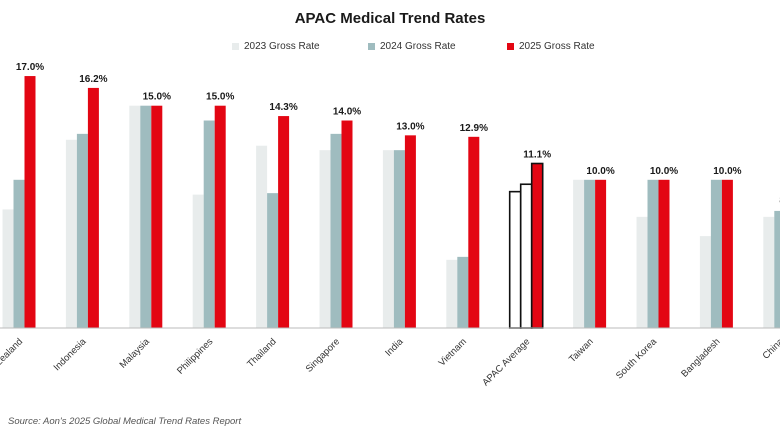 The width and height of the screenshot is (780, 440). I want to click on bar-bangladesh-2025, so click(727, 253).